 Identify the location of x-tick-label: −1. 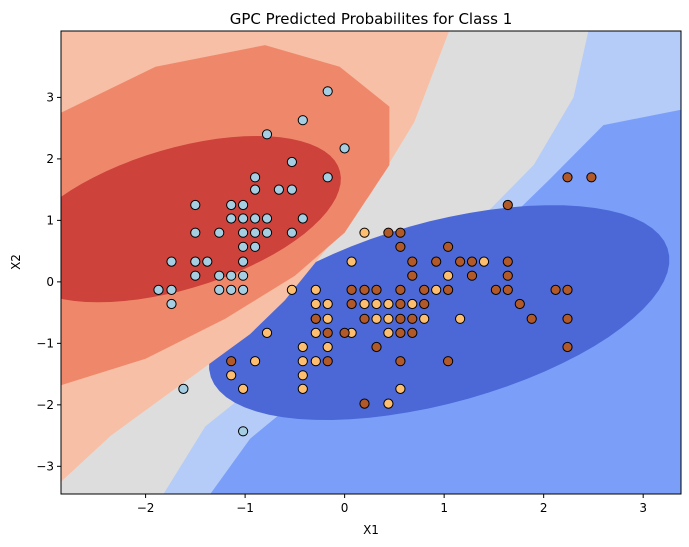
(245, 508).